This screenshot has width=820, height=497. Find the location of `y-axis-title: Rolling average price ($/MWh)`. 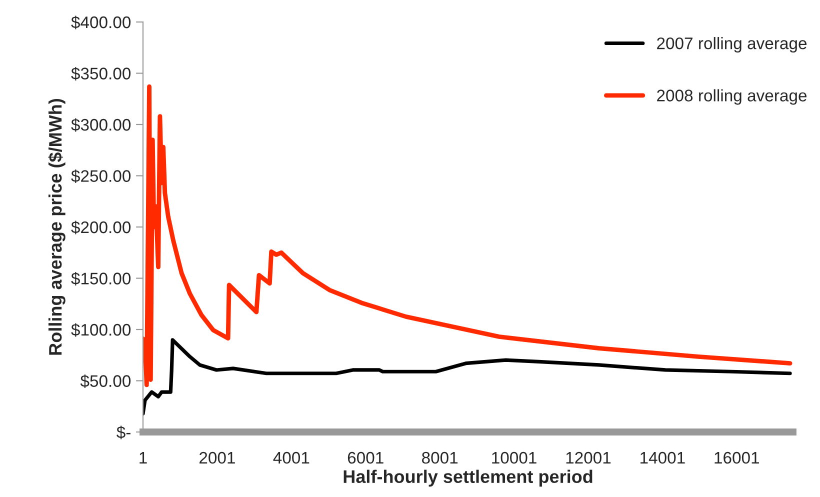

y-axis-title: Rolling average price ($/MWh) is located at coordinates (57, 226).